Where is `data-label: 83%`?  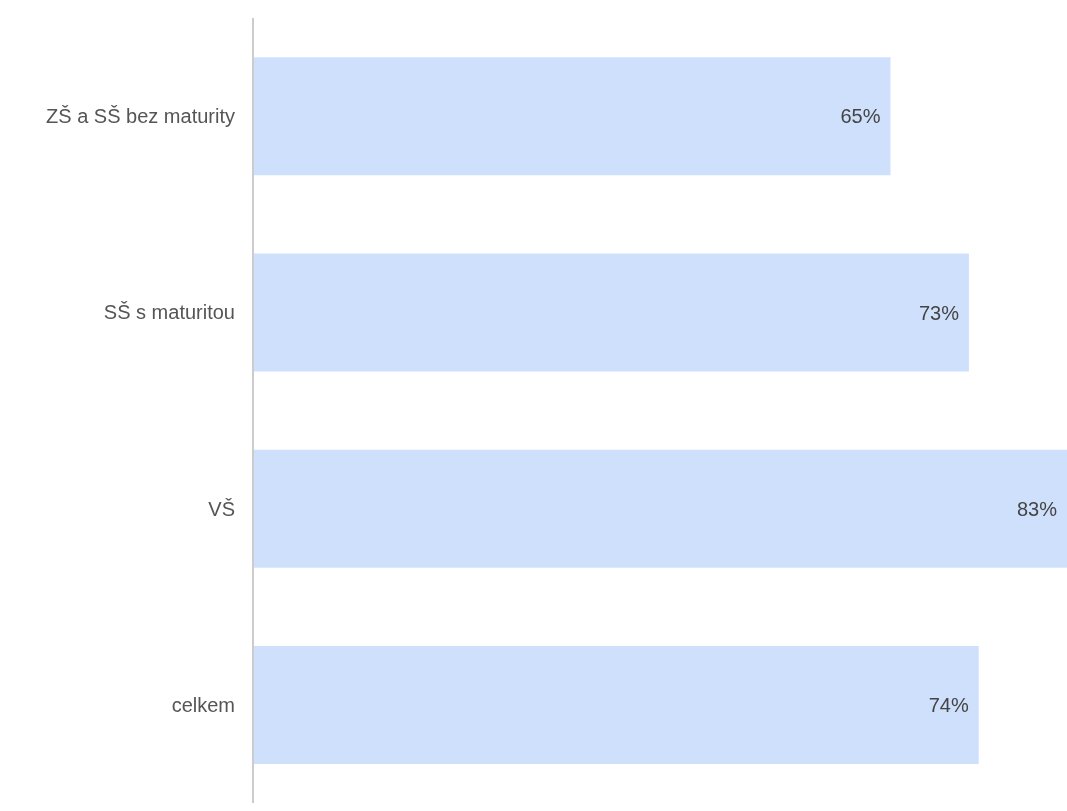 data-label: 83% is located at coordinates (1037, 508).